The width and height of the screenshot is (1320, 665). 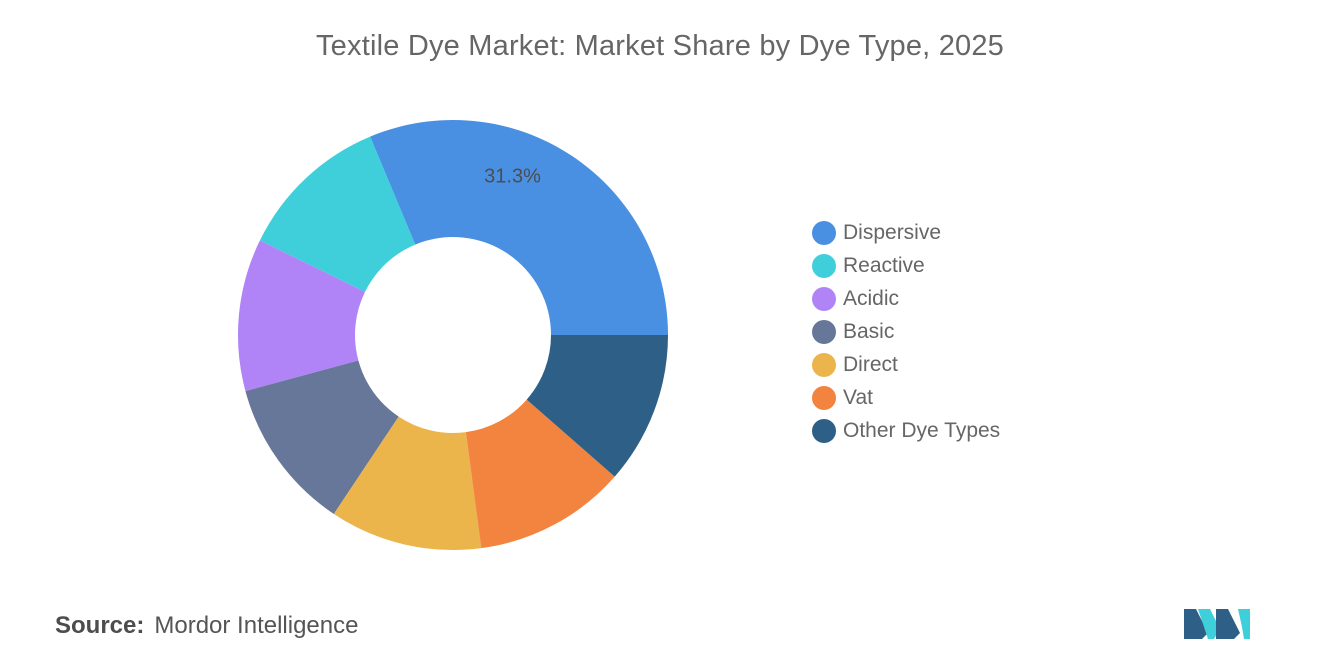 What do you see at coordinates (301, 316) in the screenshot?
I see `slice-acidic` at bounding box center [301, 316].